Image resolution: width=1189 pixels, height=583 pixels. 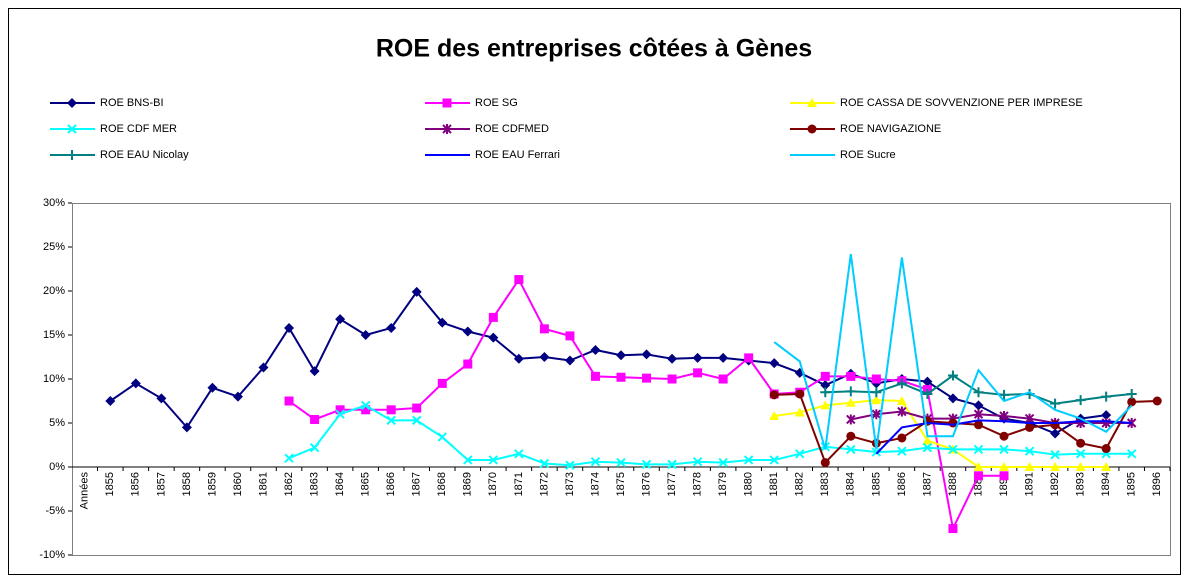 What do you see at coordinates (961, 103) in the screenshot?
I see `legend-label: ROE CASSA DE SOVVENZIONE PER IMPRESE` at bounding box center [961, 103].